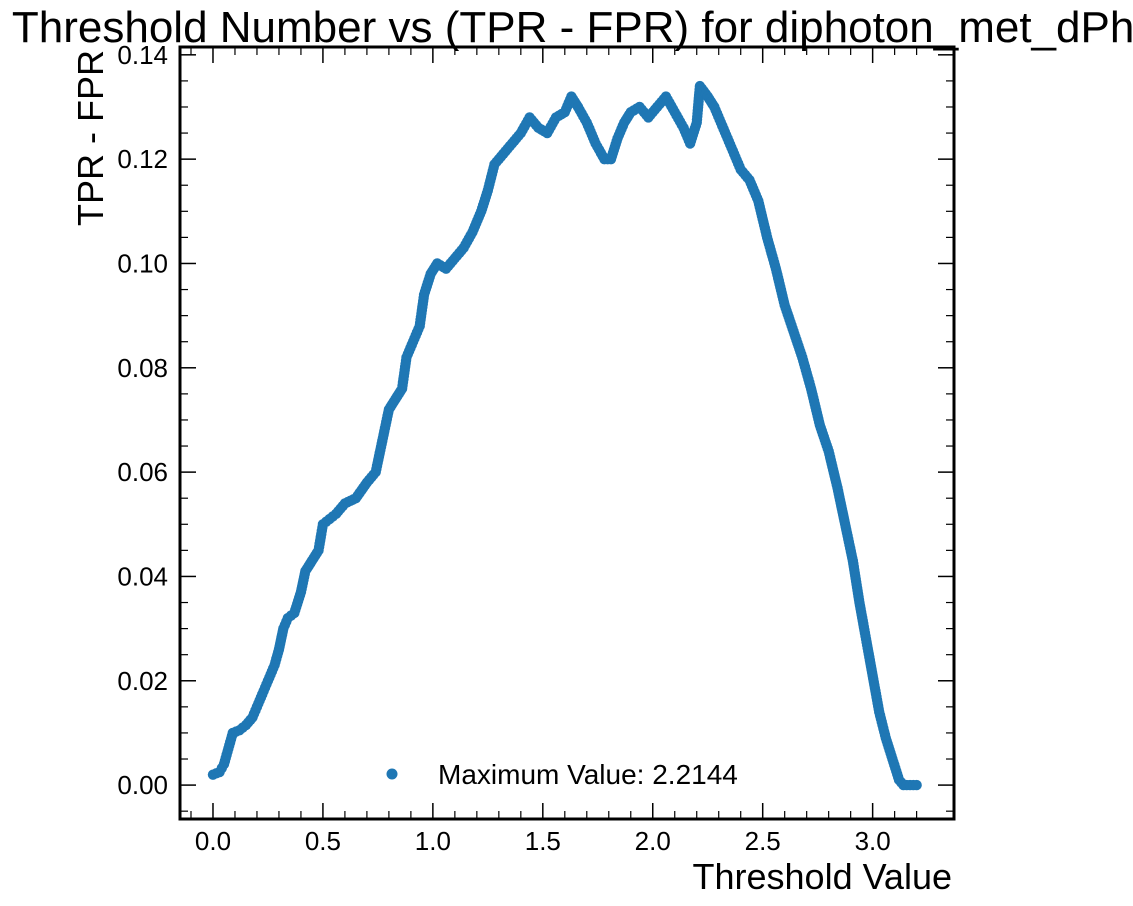 The width and height of the screenshot is (1133, 906). Describe the element at coordinates (873, 841) in the screenshot. I see `x-tick-label: 3.0` at that location.